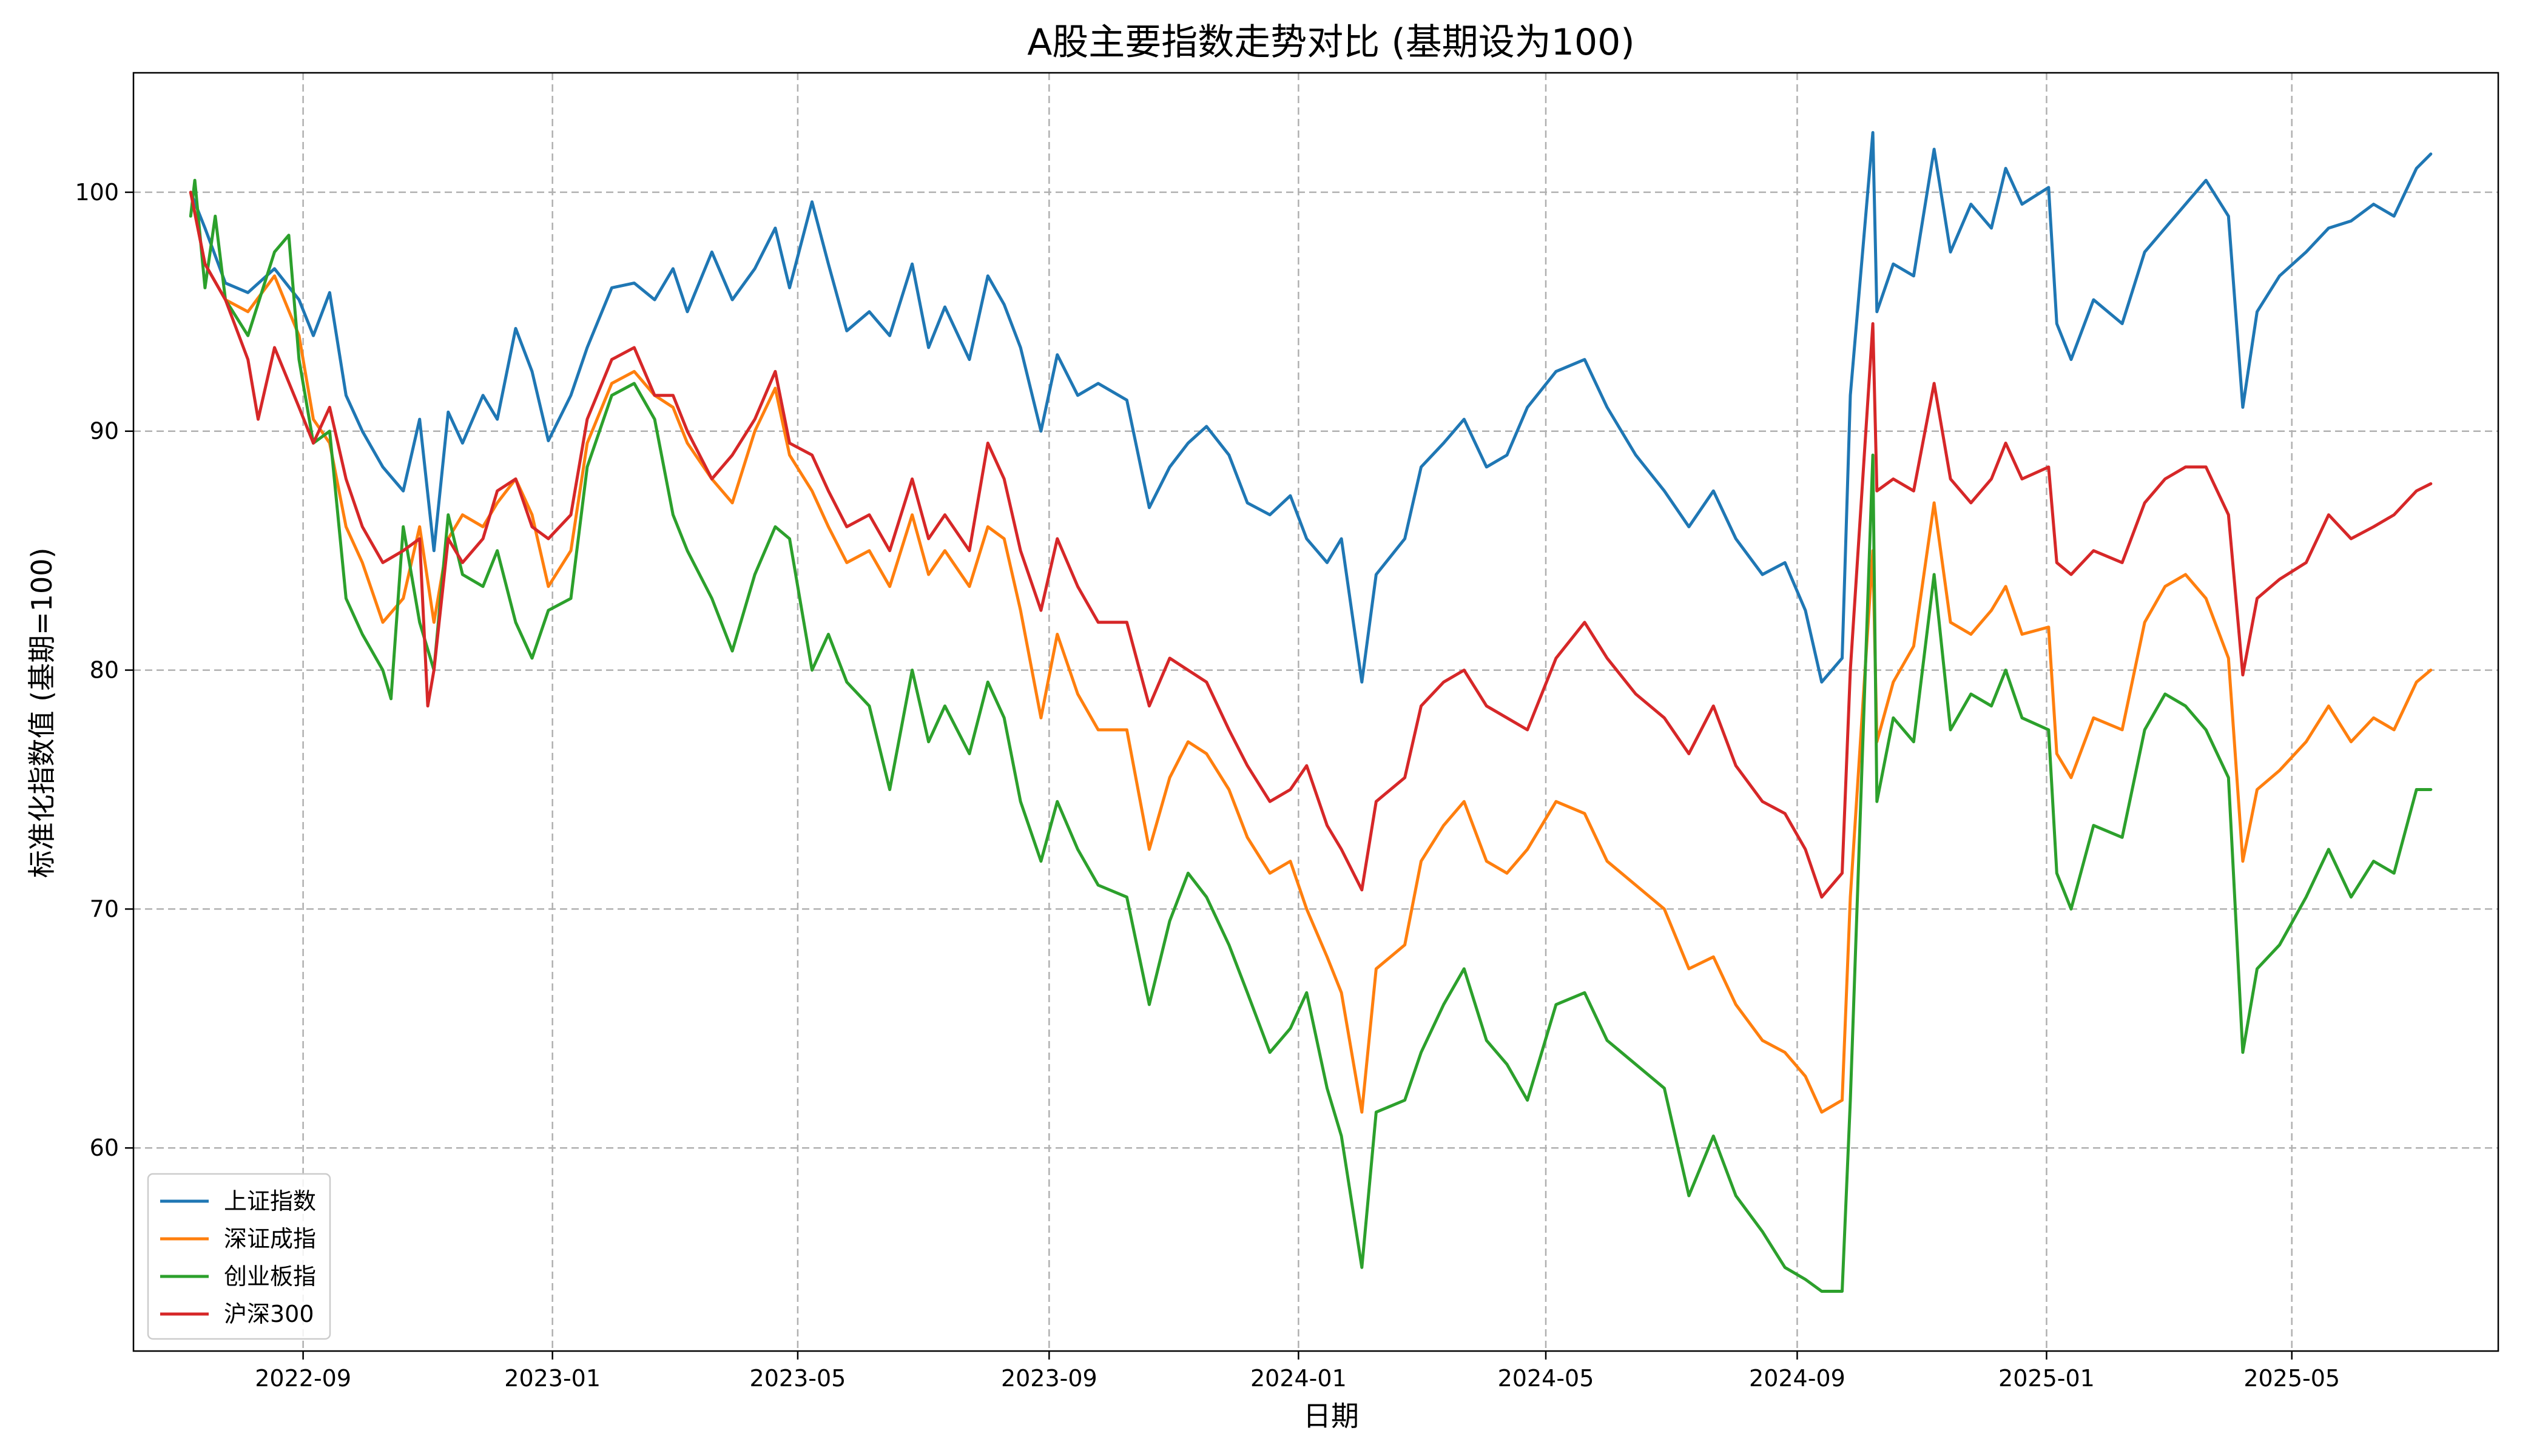 This screenshot has width=2548, height=1456. Describe the element at coordinates (104, 908) in the screenshot. I see `y-tick-label: 70` at that location.